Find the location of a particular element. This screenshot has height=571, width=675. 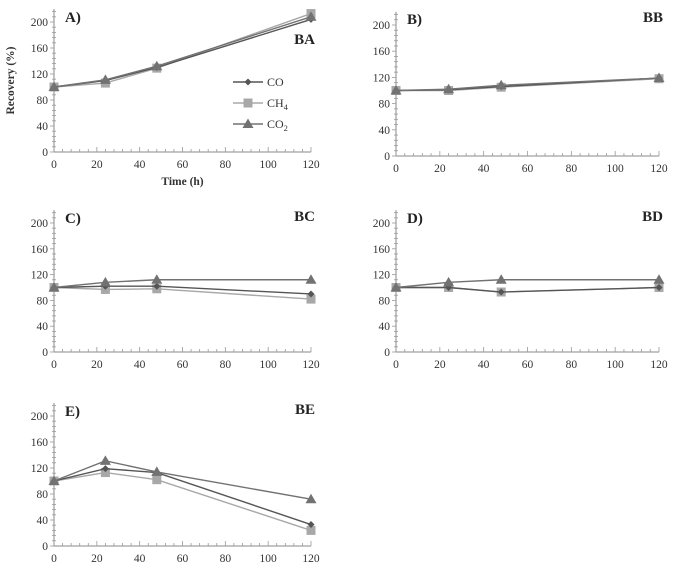

x-axis-title: Time (h) is located at coordinates (182, 182).